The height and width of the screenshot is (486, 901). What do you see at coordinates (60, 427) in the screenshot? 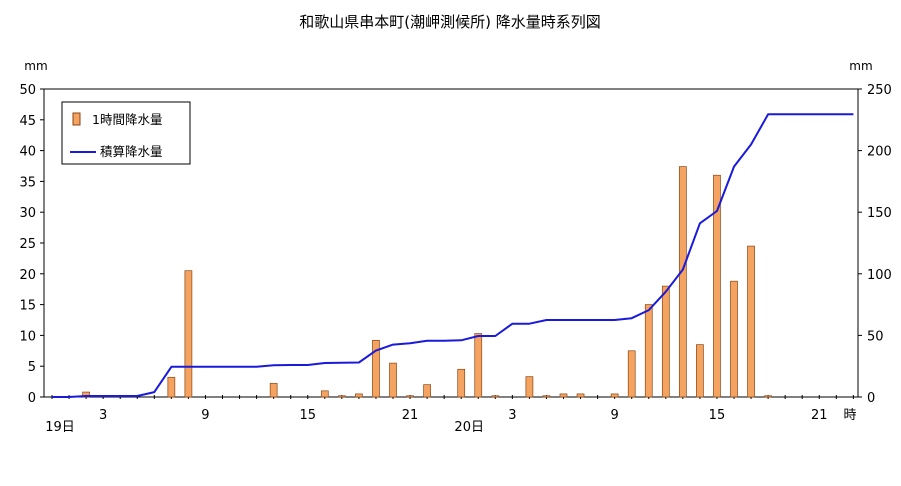
I see `x-day-label: 19日` at bounding box center [60, 427].